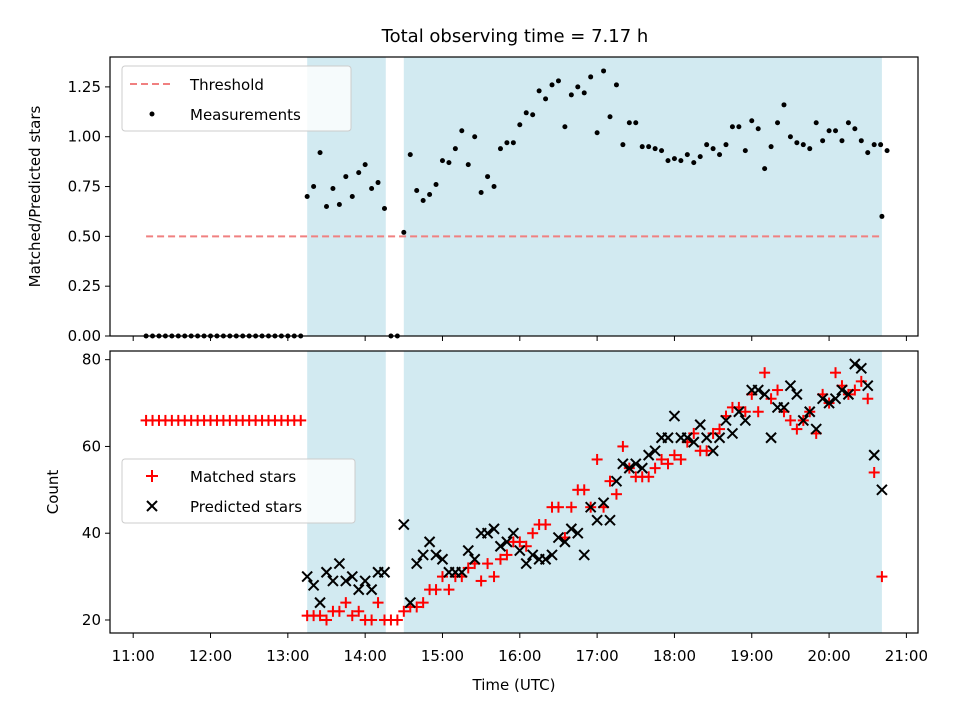 The image size is (960, 720). Describe the element at coordinates (152, 476) in the screenshot. I see `legend-matched-swatch` at that location.